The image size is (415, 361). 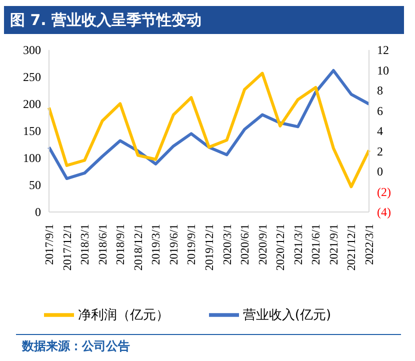 What do you see at coordinates (352, 247) in the screenshot?
I see `x-tick-label: 2021/12/1` at bounding box center [352, 247].